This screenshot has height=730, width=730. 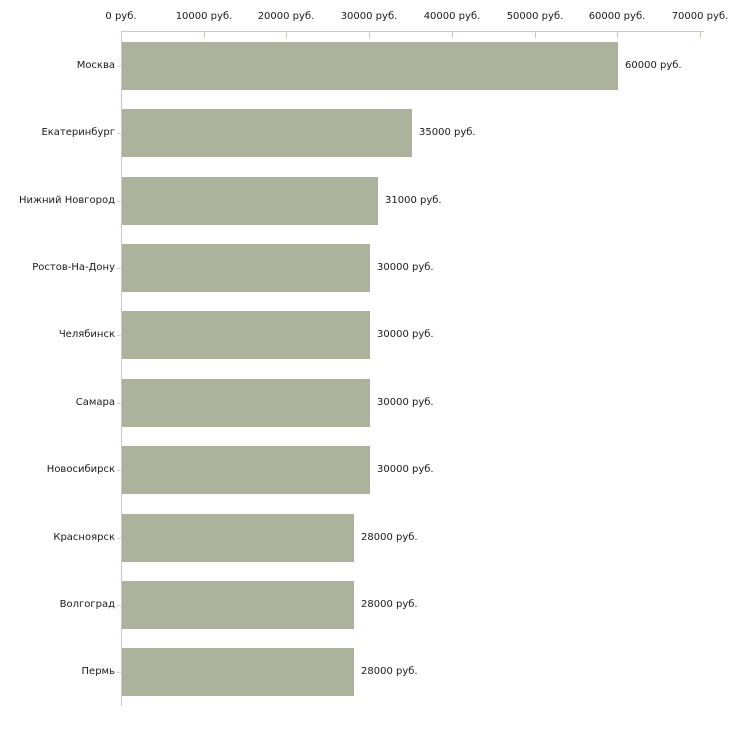 I want to click on category-label: Ростов-На-Дону, so click(x=73, y=267).